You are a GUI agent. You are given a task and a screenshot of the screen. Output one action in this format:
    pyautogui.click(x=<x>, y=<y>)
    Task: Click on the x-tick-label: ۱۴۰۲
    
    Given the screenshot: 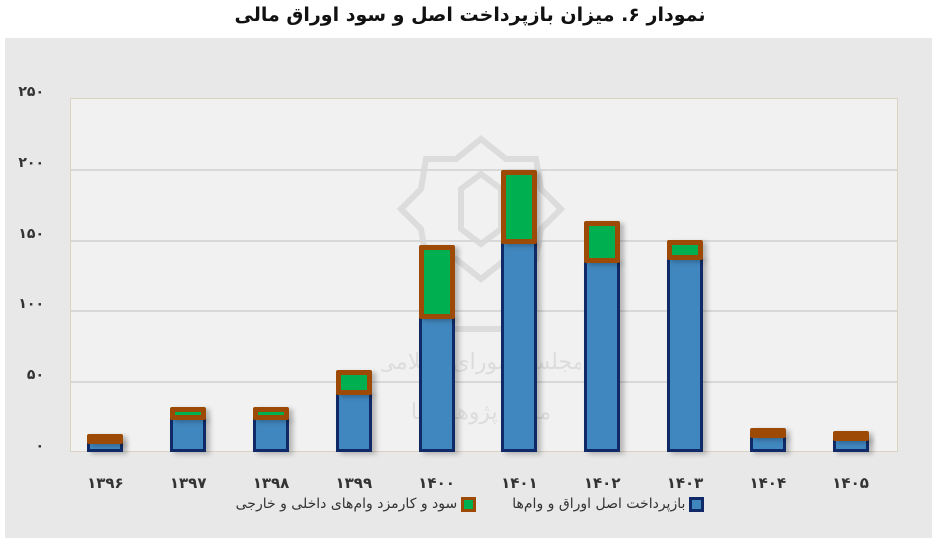 What is the action you would take?
    pyautogui.click(x=602, y=483)
    